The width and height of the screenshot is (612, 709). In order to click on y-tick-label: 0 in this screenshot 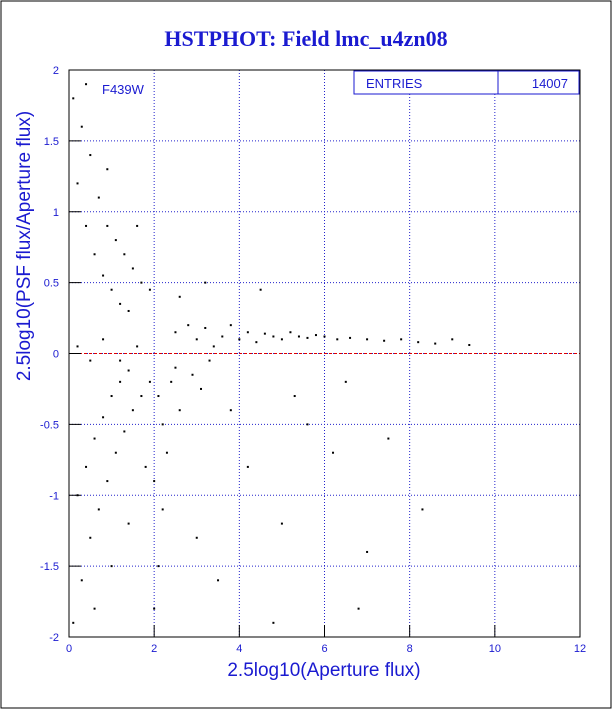, I will do `click(56, 355)`.